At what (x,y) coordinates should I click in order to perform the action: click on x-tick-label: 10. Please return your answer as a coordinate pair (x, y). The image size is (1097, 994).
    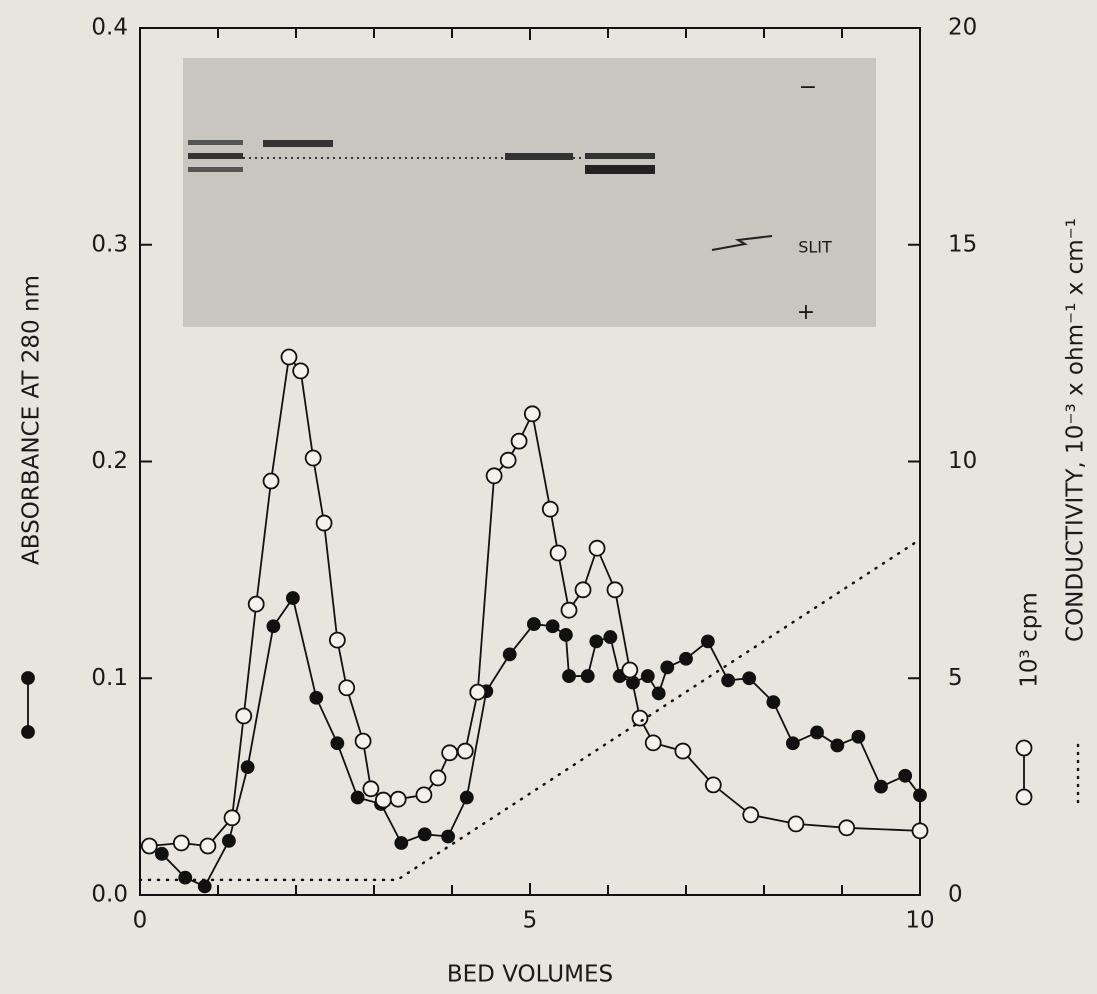
    Looking at the image, I should click on (919, 921).